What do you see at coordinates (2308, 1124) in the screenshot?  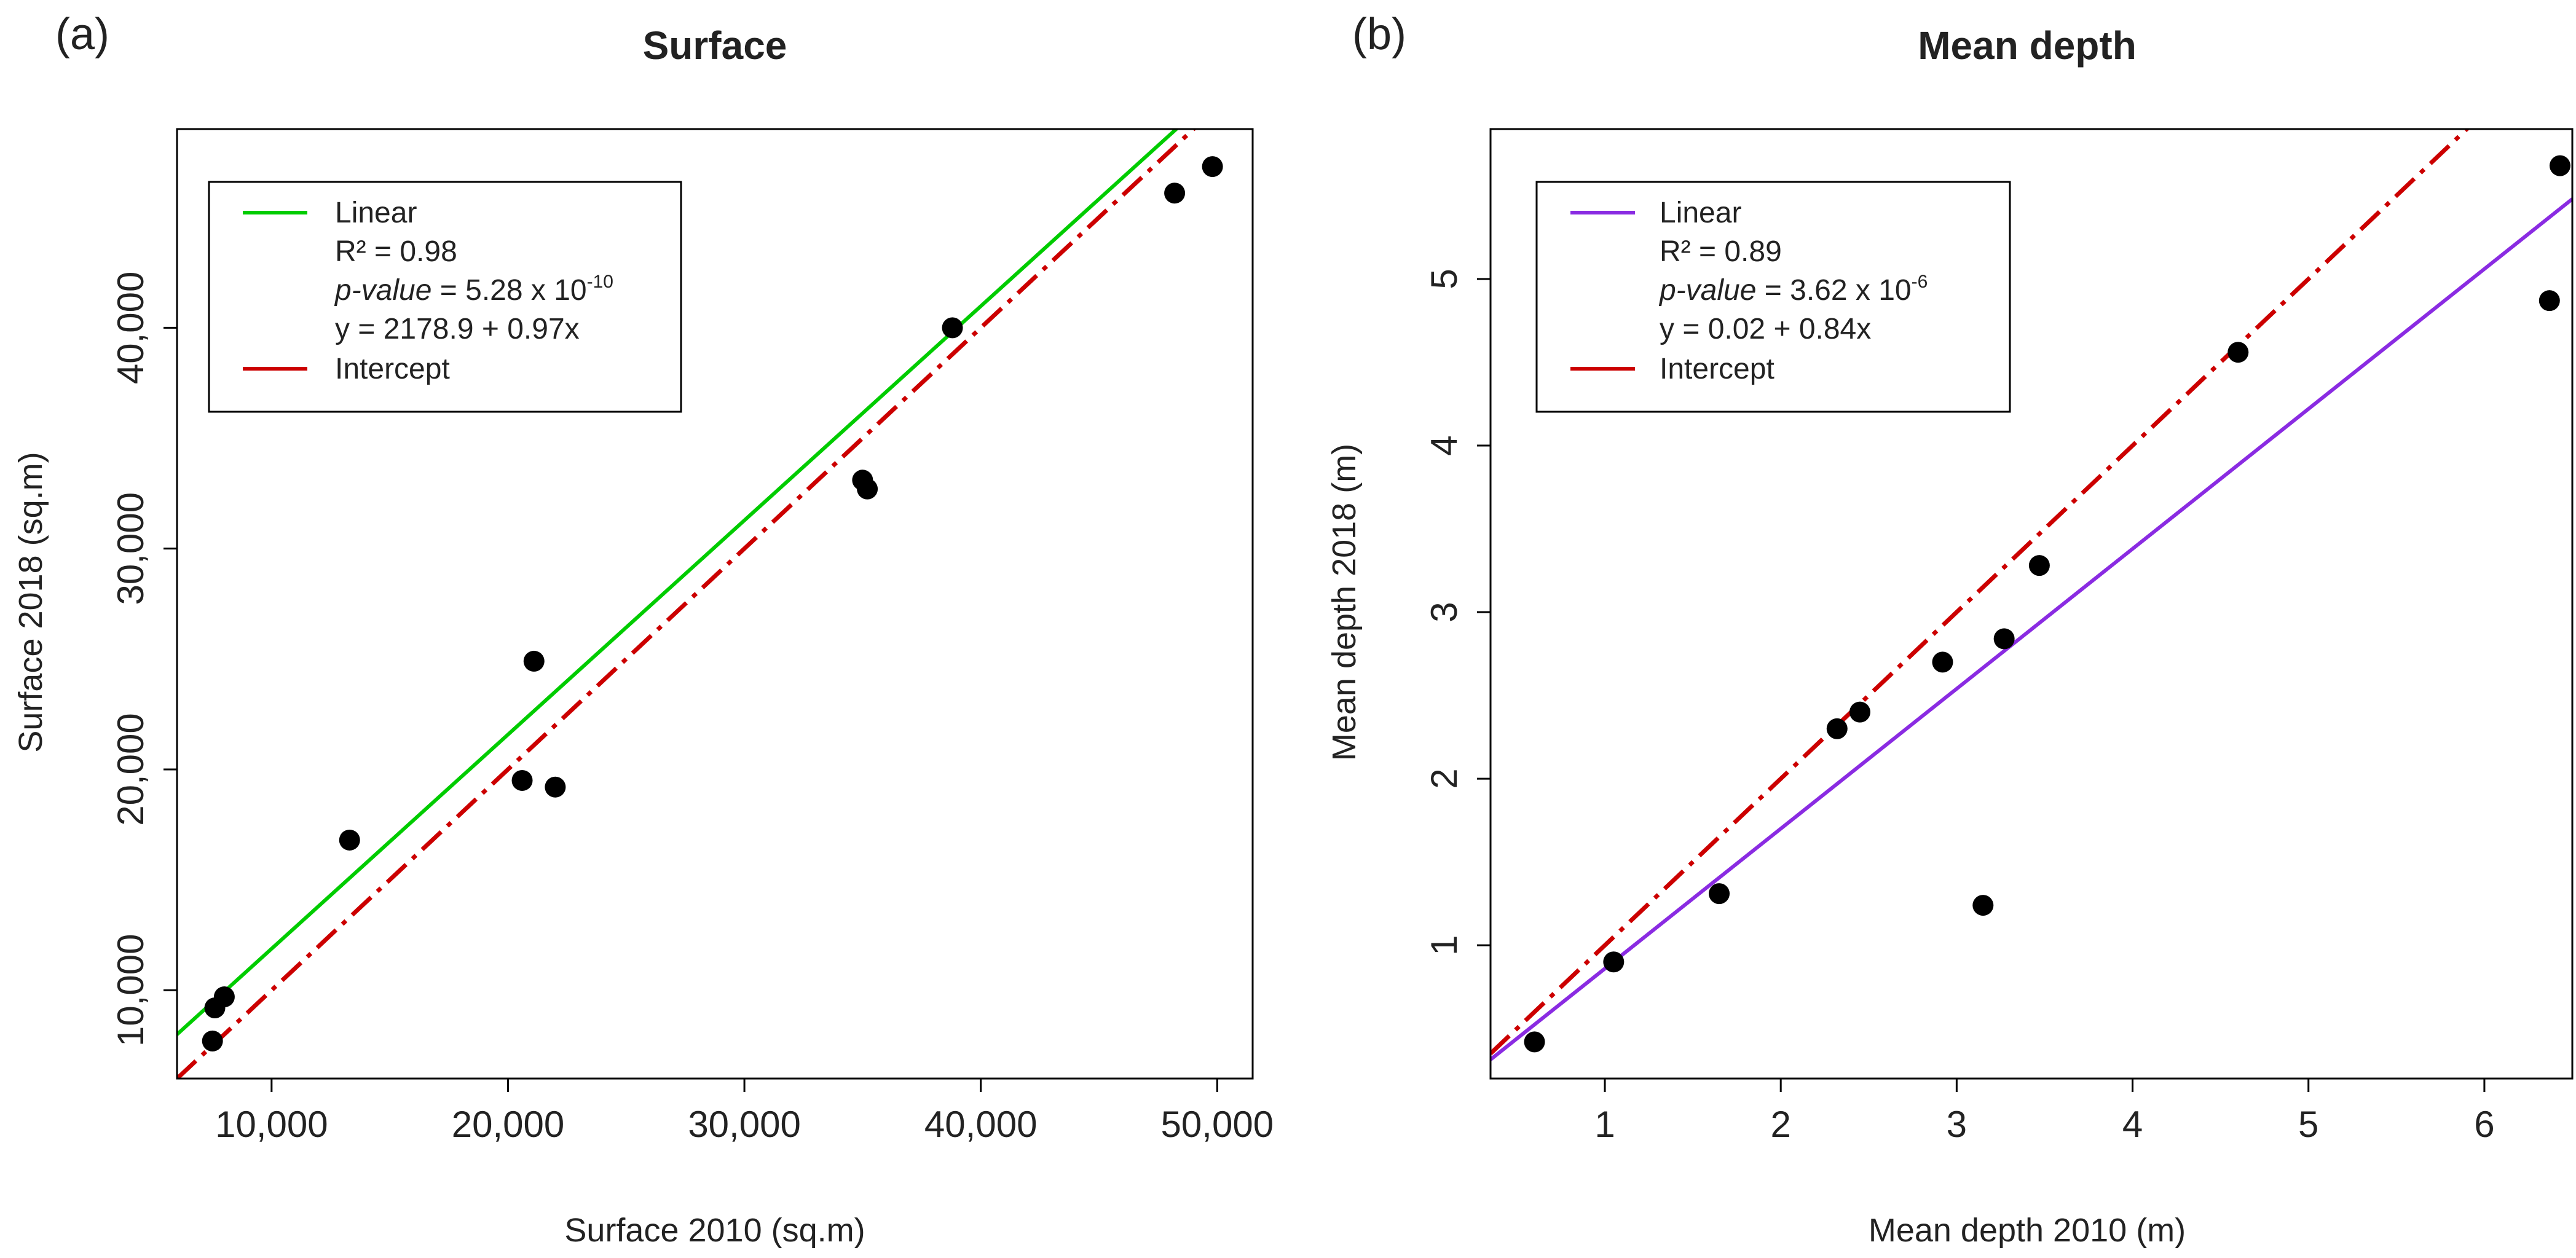 I see `x-tick-label-mean-depth-5: 5` at bounding box center [2308, 1124].